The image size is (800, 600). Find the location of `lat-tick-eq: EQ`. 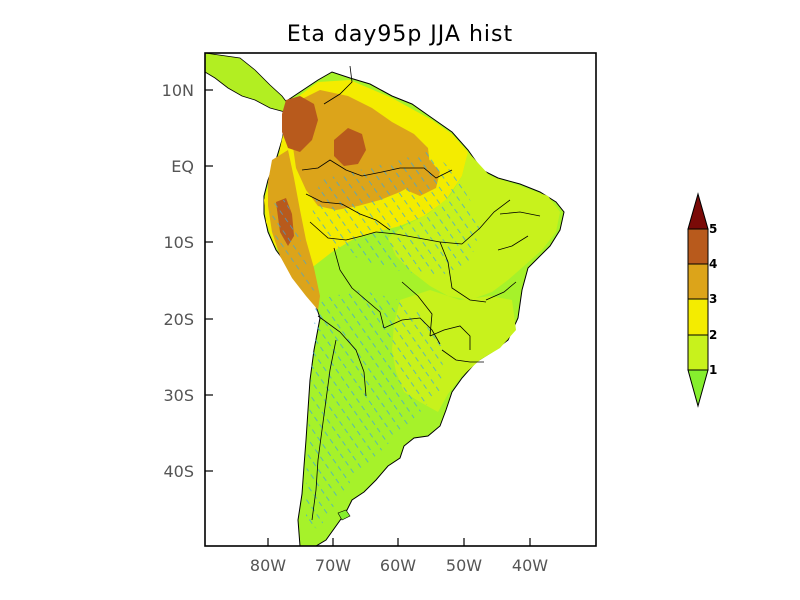

lat-tick-eq: EQ is located at coordinates (182, 166).